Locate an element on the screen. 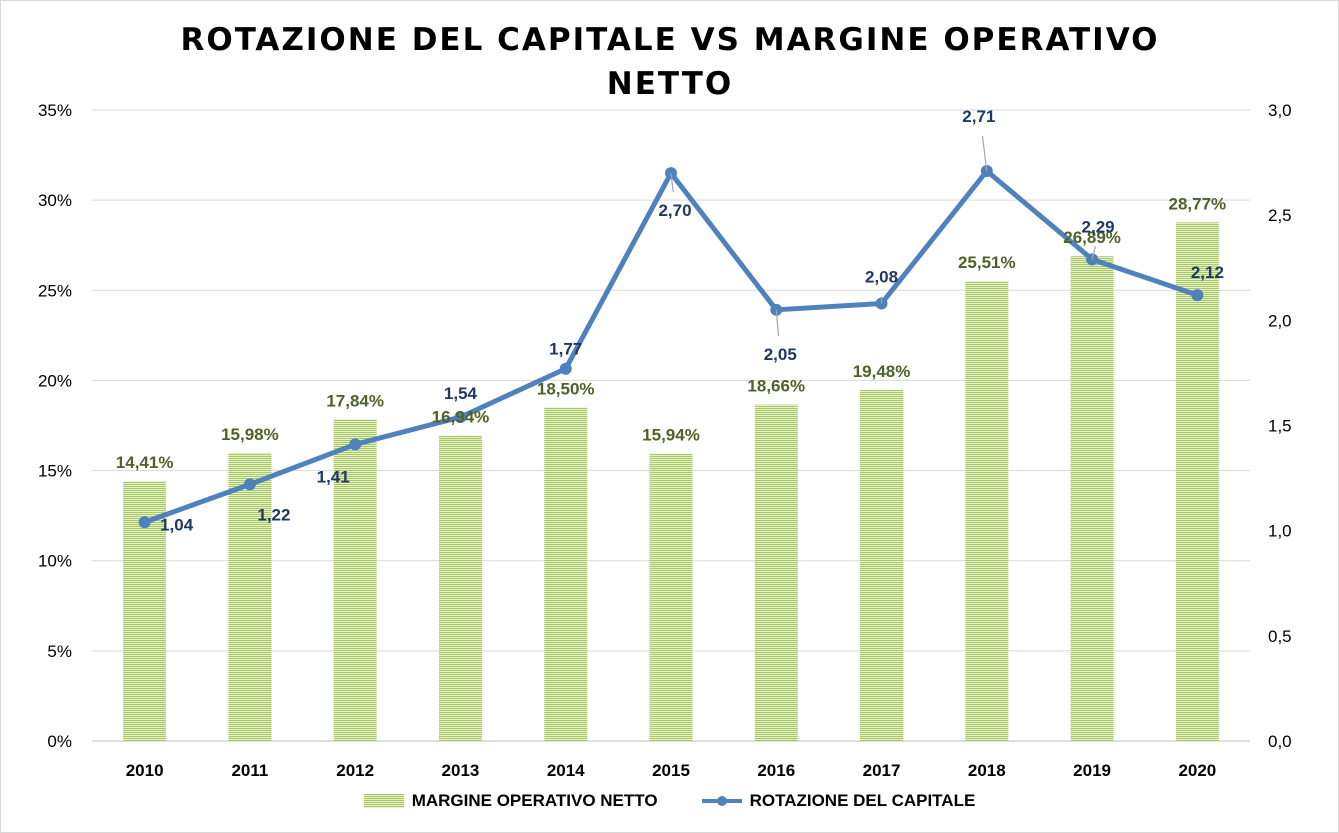  line-data-label: 1,77 is located at coordinates (565, 349).